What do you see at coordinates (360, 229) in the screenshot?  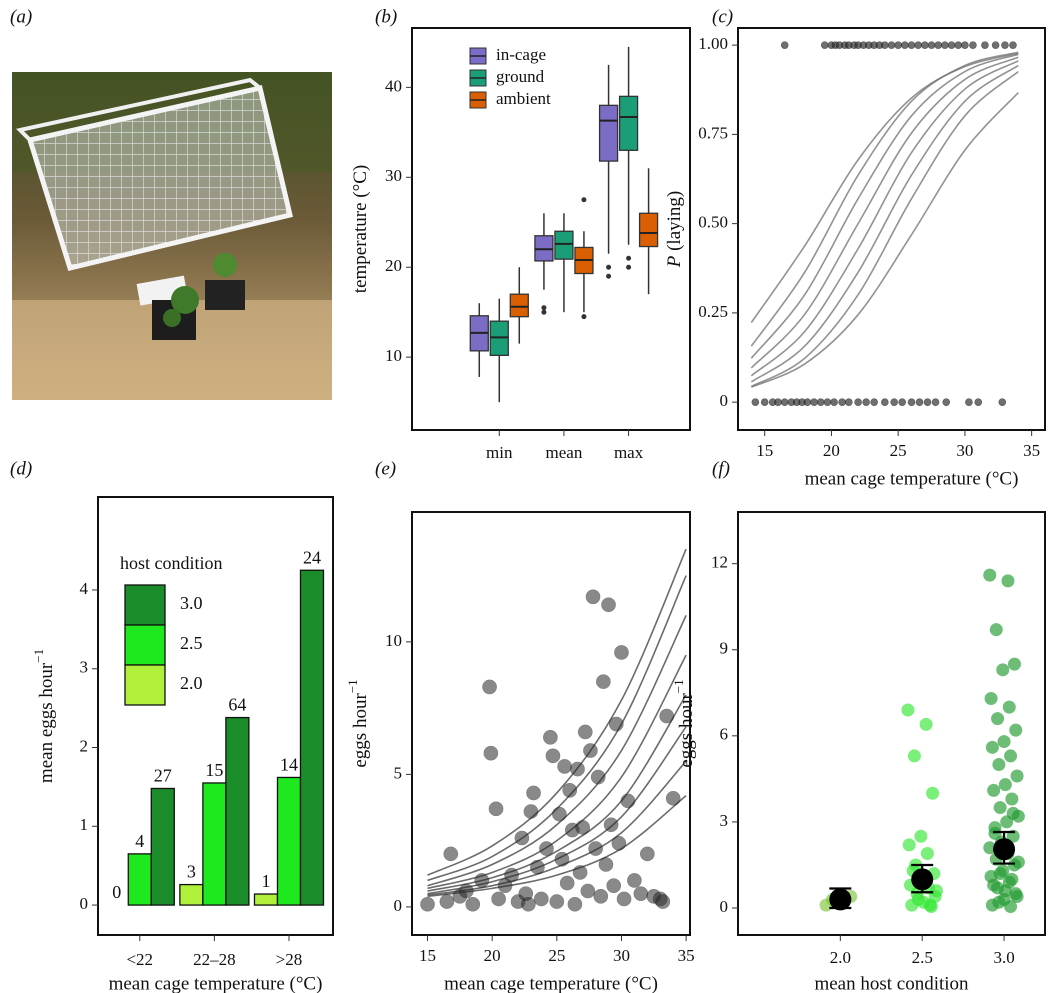 I see `y-axis-label: temperature (°C)` at bounding box center [360, 229].